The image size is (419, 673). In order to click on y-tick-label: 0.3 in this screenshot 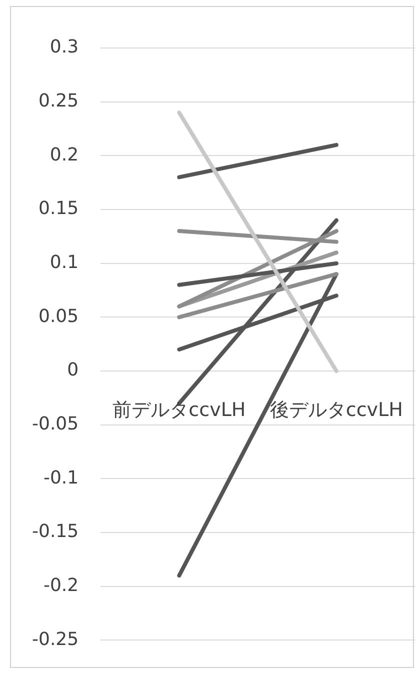, I will do `click(64, 47)`.